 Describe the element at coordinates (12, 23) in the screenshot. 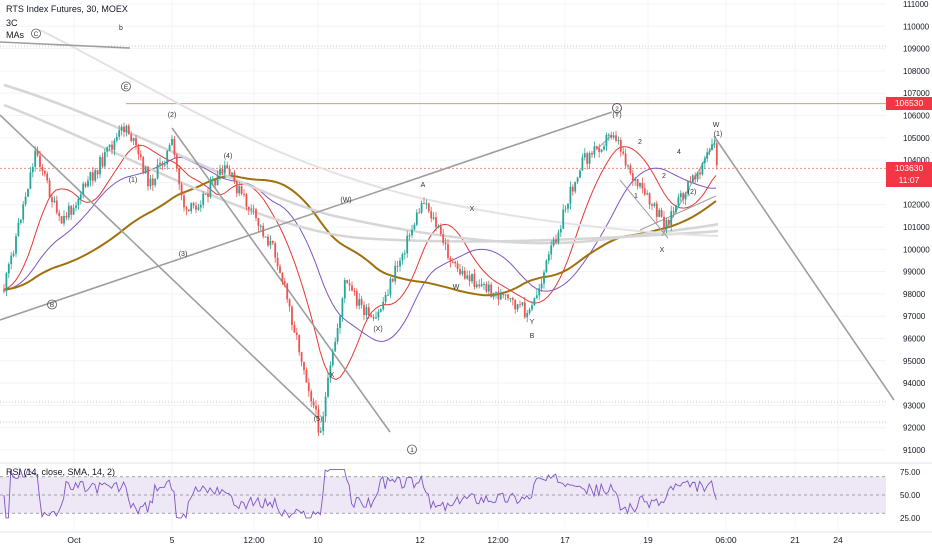

I see `indicator-3c-label: 3C` at that location.